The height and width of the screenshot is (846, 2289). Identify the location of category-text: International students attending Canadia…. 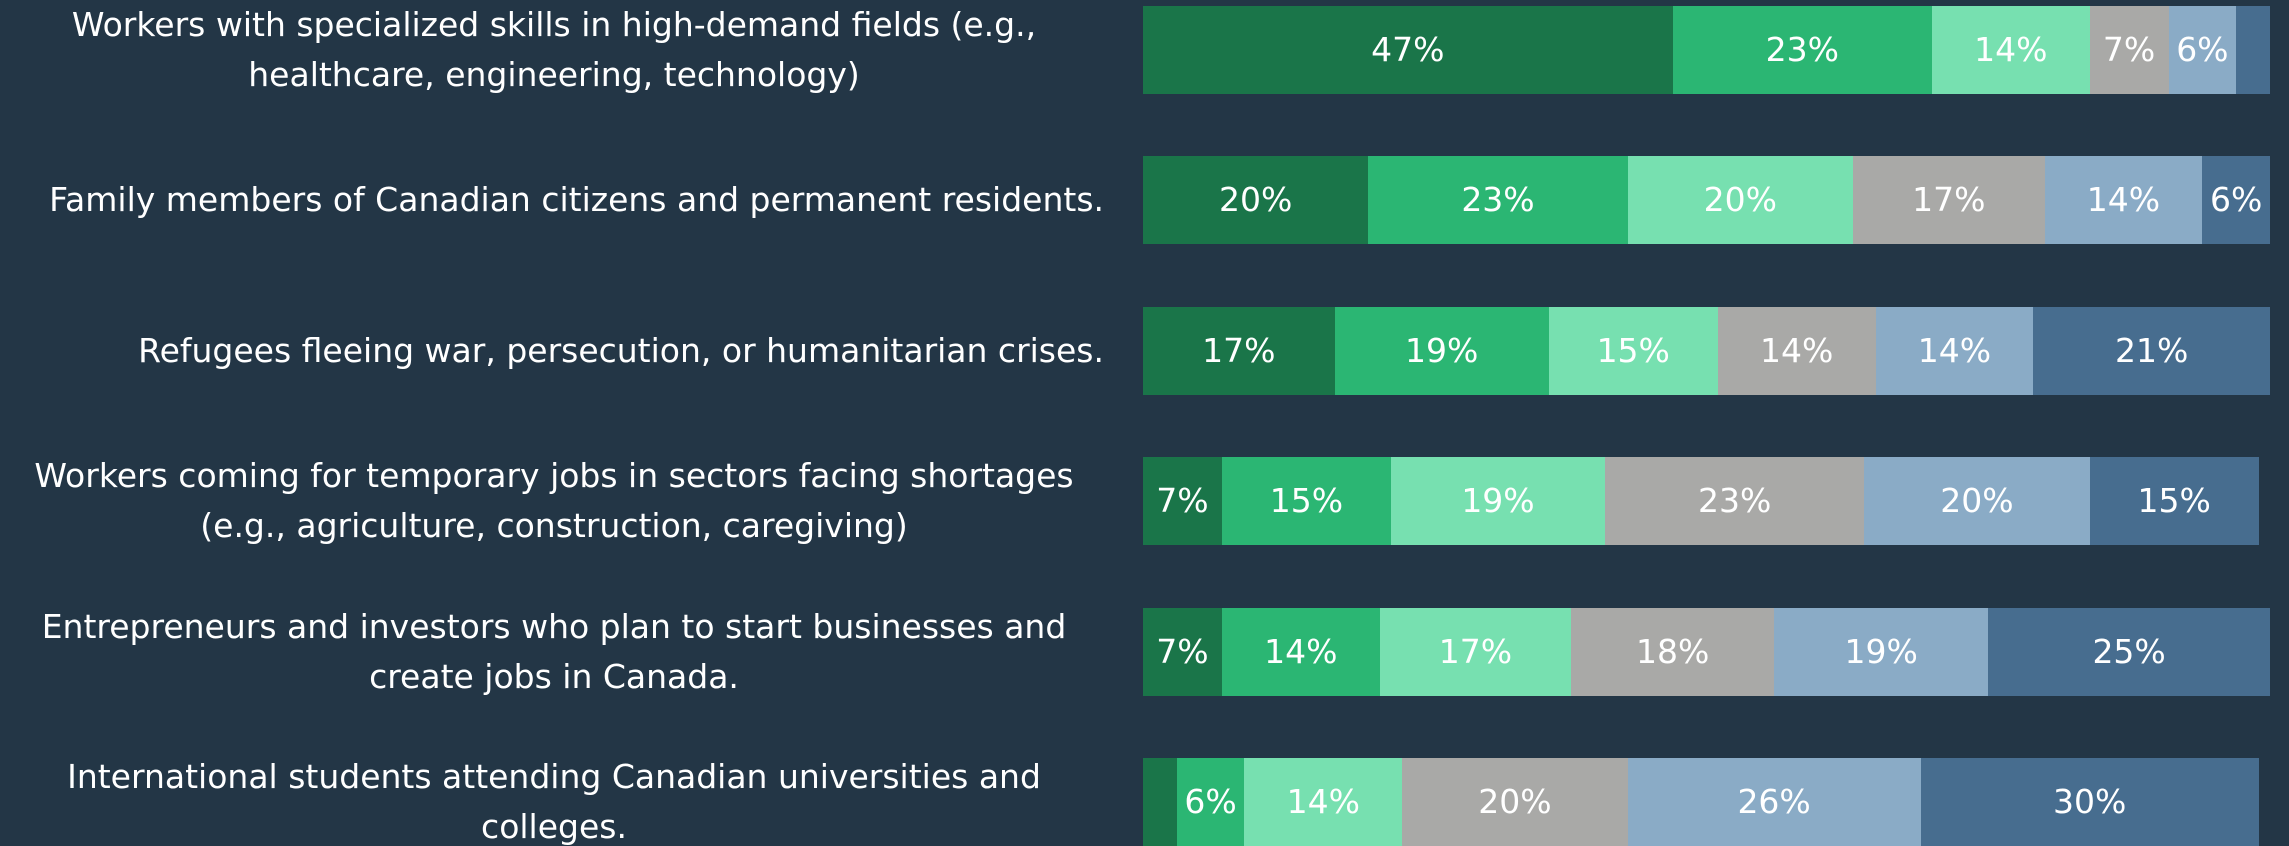
(554, 801).